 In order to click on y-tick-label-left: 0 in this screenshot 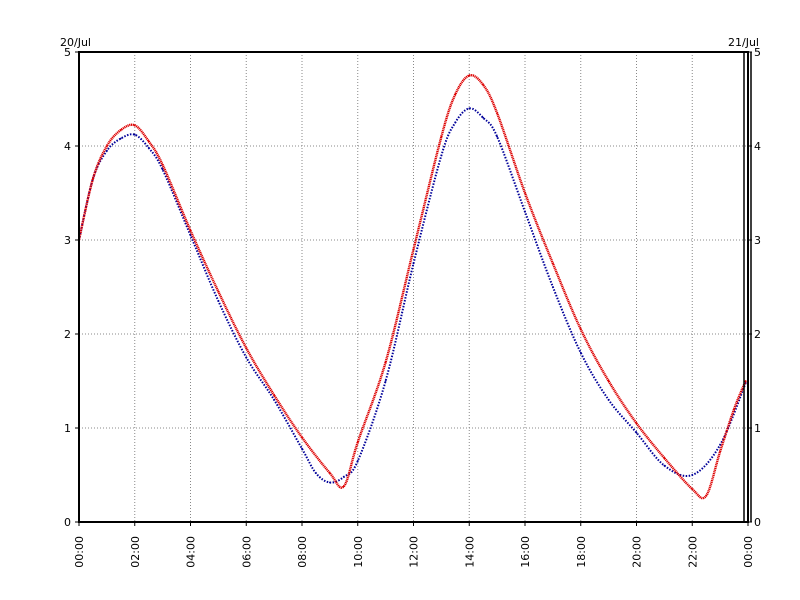, I will do `click(67, 522)`.